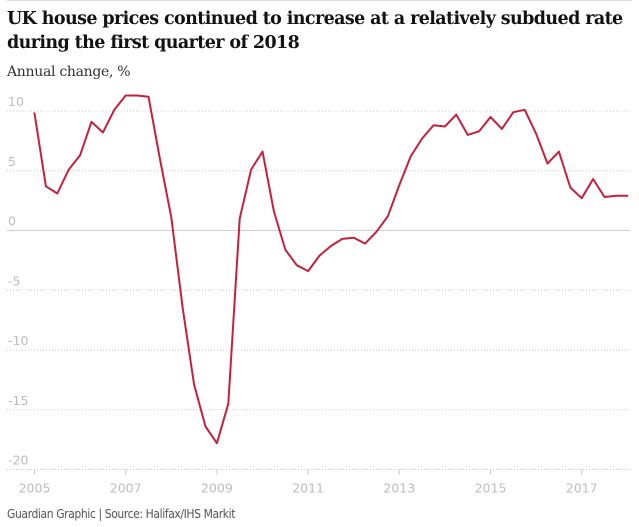 Image resolution: width=639 pixels, height=527 pixels. Describe the element at coordinates (582, 488) in the screenshot. I see `x-tick-label: 2017` at that location.